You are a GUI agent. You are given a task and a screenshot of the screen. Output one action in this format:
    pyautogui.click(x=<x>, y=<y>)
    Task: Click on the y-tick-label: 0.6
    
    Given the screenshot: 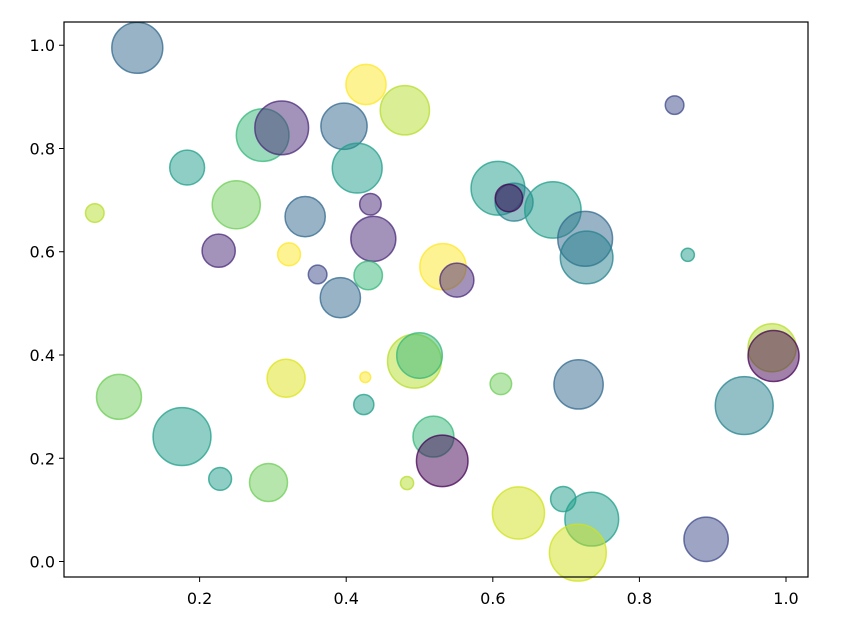 What is the action you would take?
    pyautogui.click(x=42, y=252)
    